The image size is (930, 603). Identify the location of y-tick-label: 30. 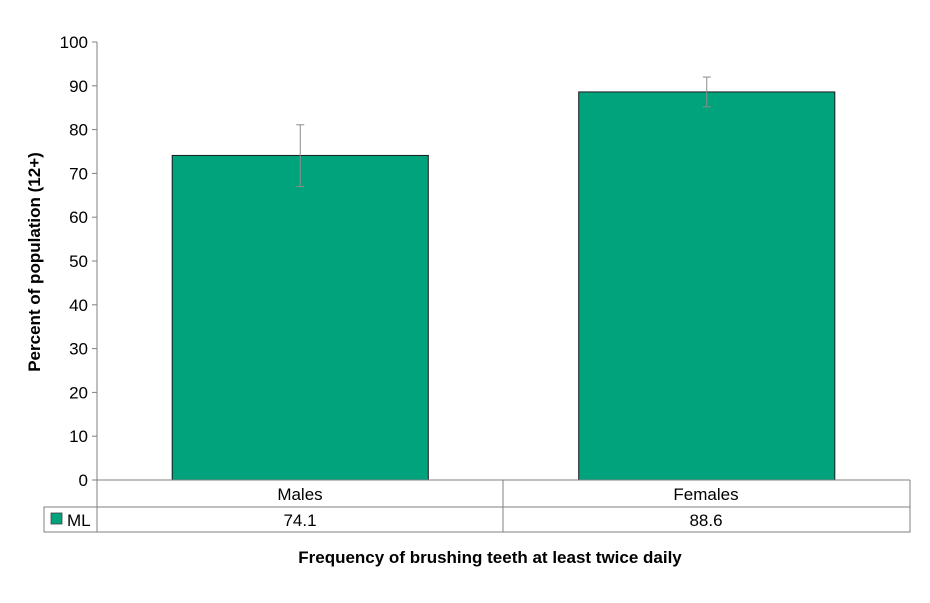
(78, 349).